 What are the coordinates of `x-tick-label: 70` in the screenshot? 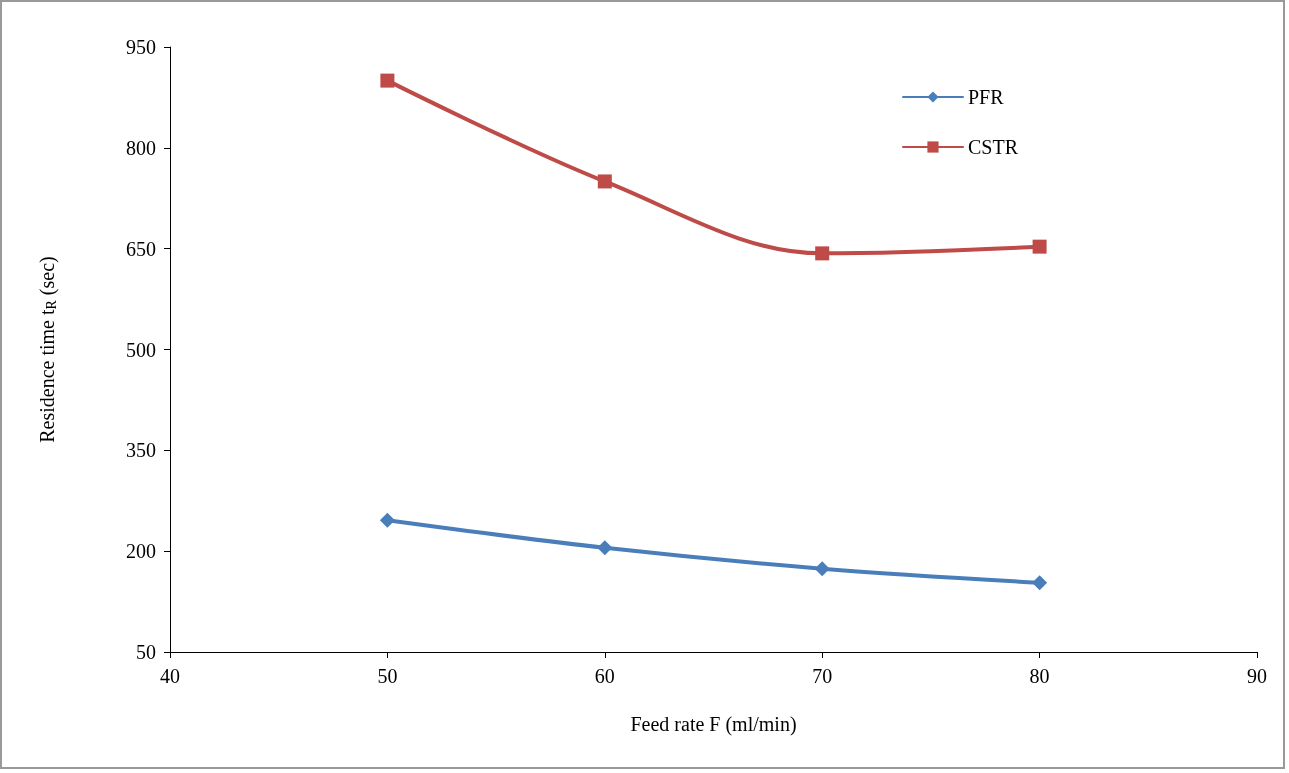 It's located at (822, 676).